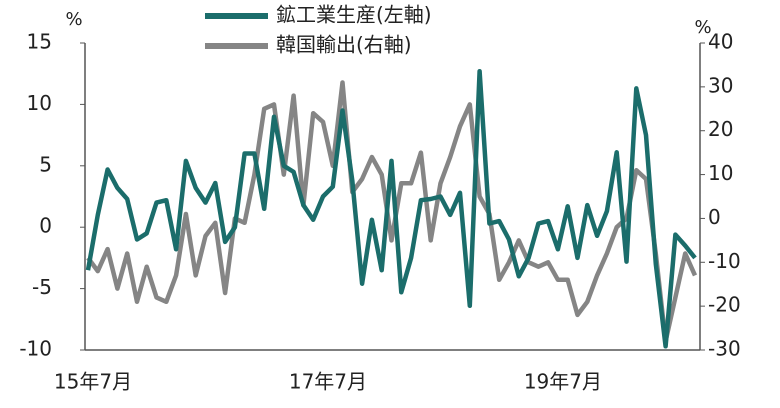 This screenshot has width=780, height=408. I want to click on y-tick-label: -5, so click(42, 287).